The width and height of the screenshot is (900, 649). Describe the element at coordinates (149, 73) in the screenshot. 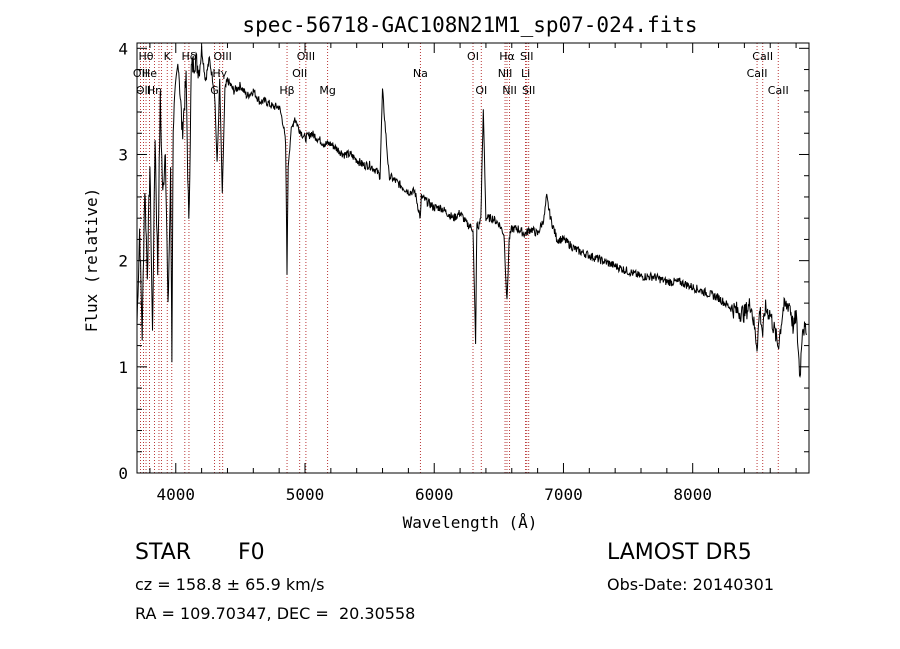

I see `line-marker-label: He` at that location.